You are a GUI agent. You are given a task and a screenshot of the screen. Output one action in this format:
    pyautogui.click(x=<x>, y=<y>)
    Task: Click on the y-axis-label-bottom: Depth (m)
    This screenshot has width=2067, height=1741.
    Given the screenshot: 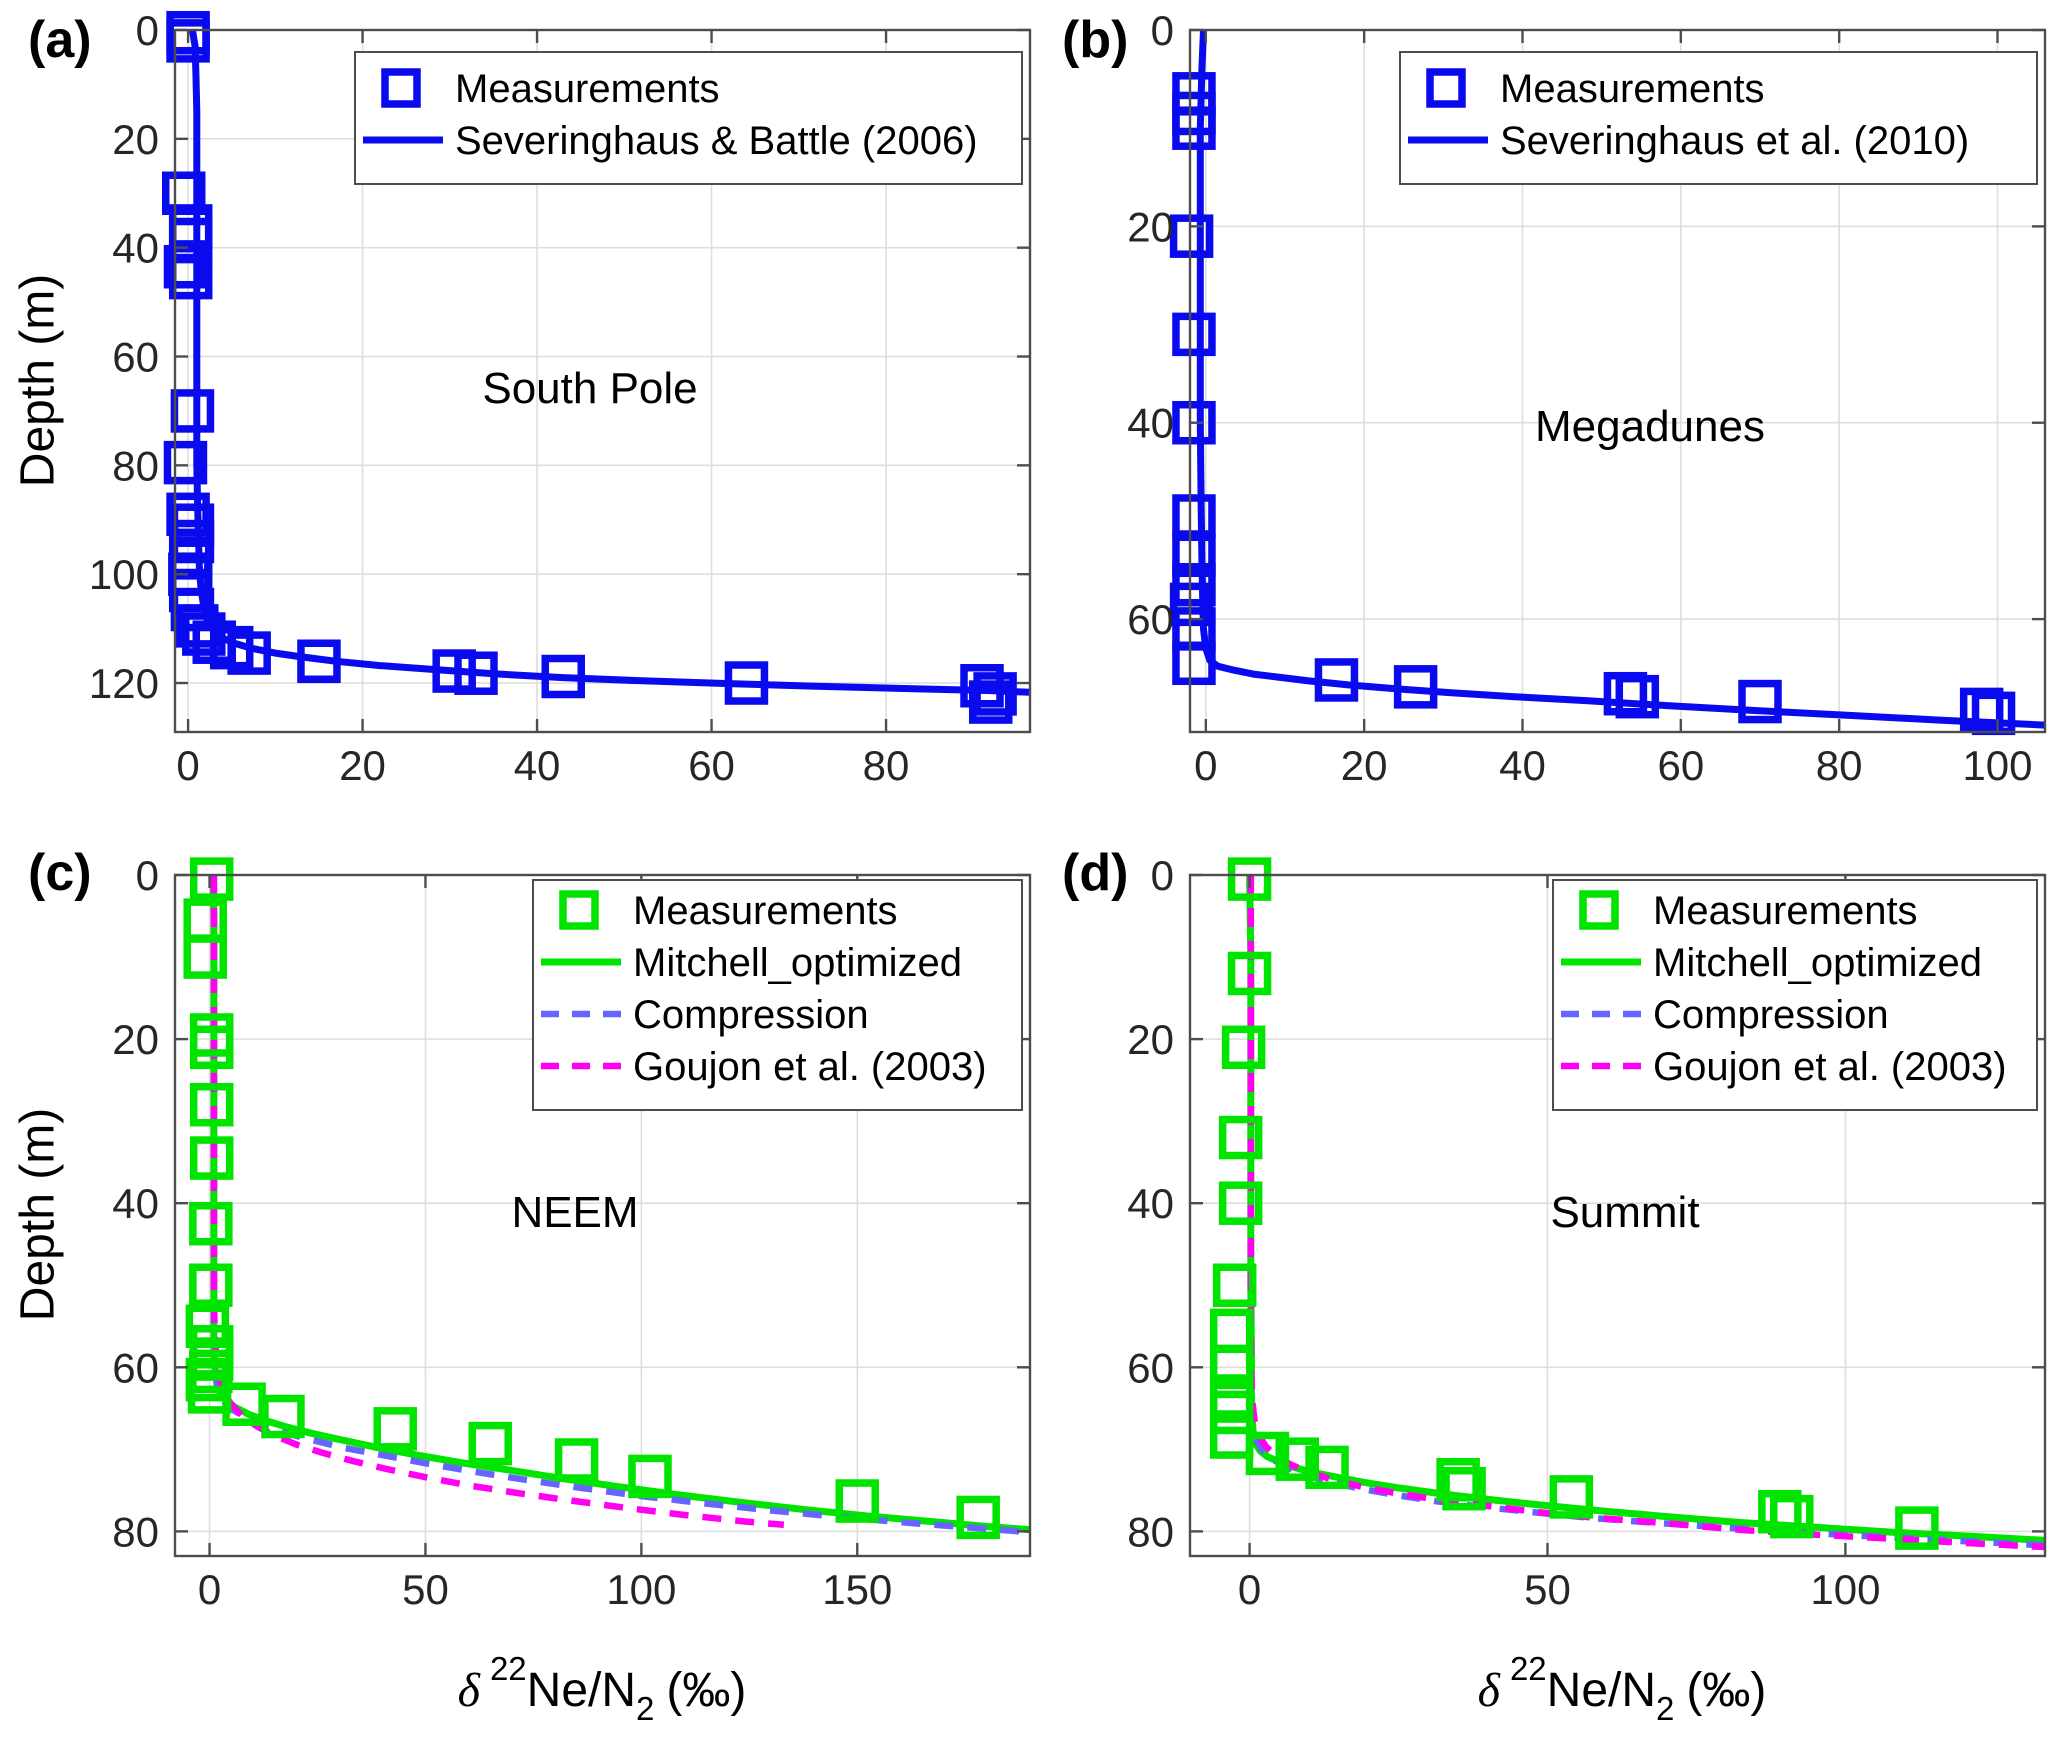 What is the action you would take?
    pyautogui.click(x=38, y=1214)
    